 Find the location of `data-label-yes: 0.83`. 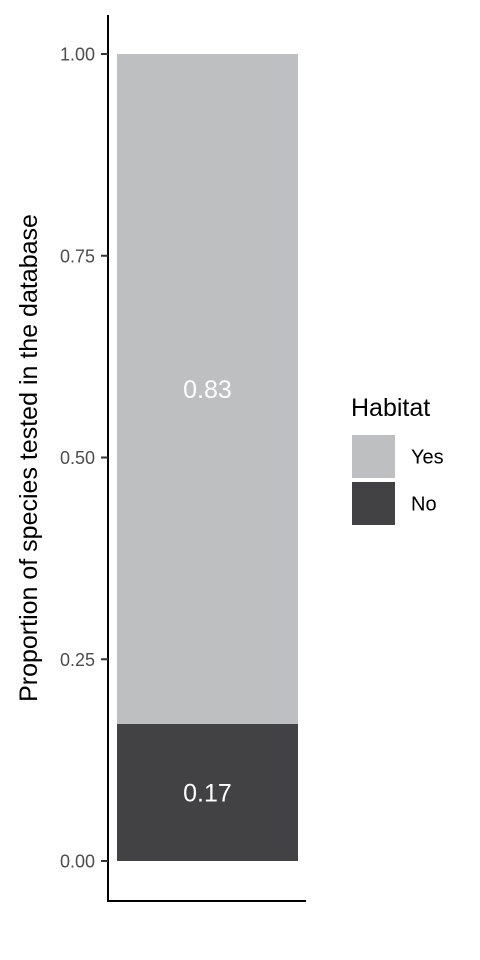

data-label-yes: 0.83 is located at coordinates (207, 390).